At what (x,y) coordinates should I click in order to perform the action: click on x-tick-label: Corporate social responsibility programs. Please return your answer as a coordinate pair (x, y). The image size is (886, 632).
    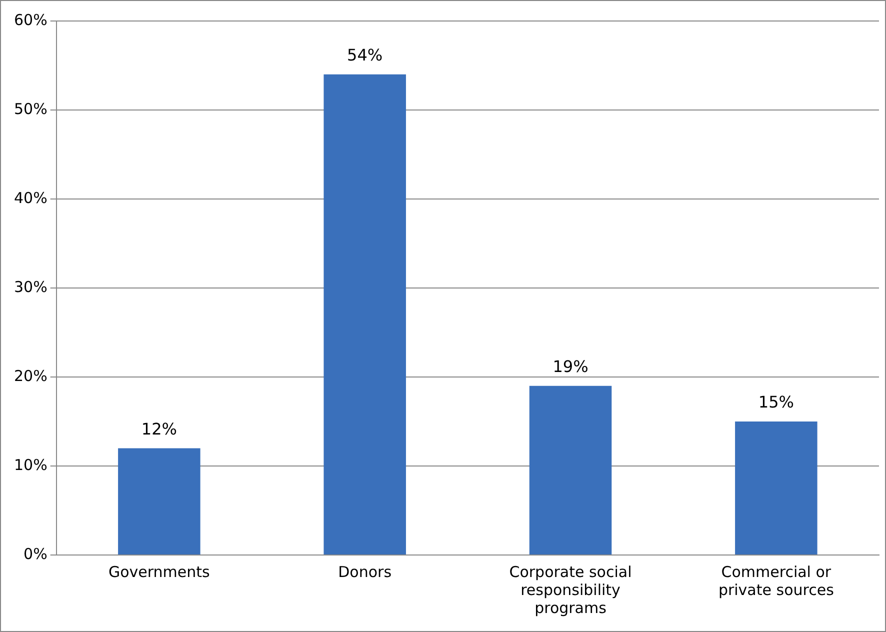
    Looking at the image, I should click on (570, 589).